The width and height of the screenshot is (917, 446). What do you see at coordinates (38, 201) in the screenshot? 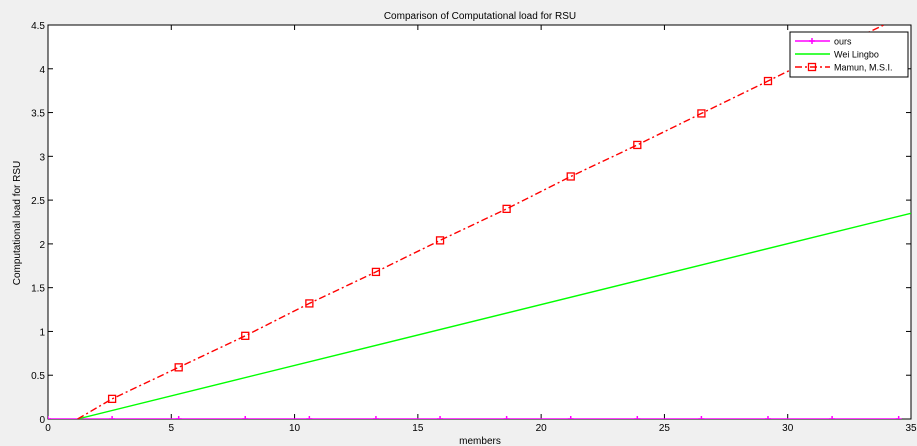
I see `y-tick-label: 2.5` at bounding box center [38, 201].